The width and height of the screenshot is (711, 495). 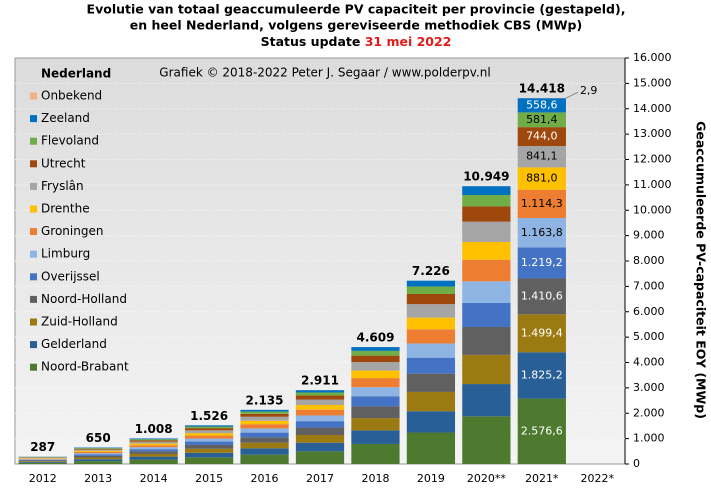 What do you see at coordinates (98, 438) in the screenshot?
I see `total-label: 650` at bounding box center [98, 438].